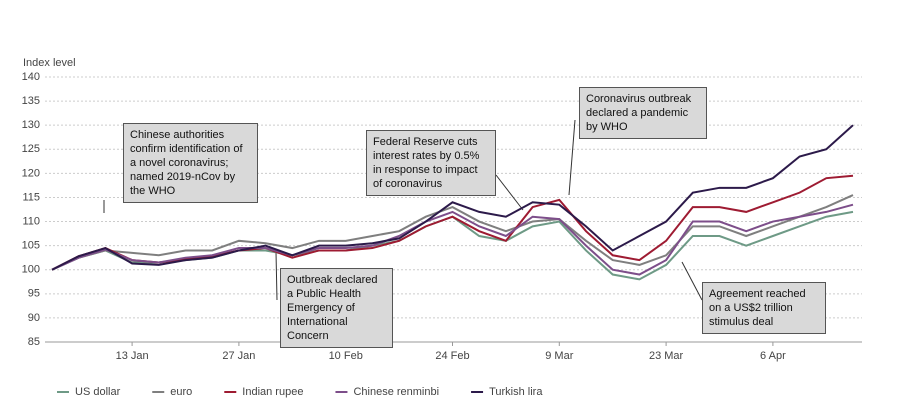  I want to click on y-axis-label: Index level, so click(49, 63).